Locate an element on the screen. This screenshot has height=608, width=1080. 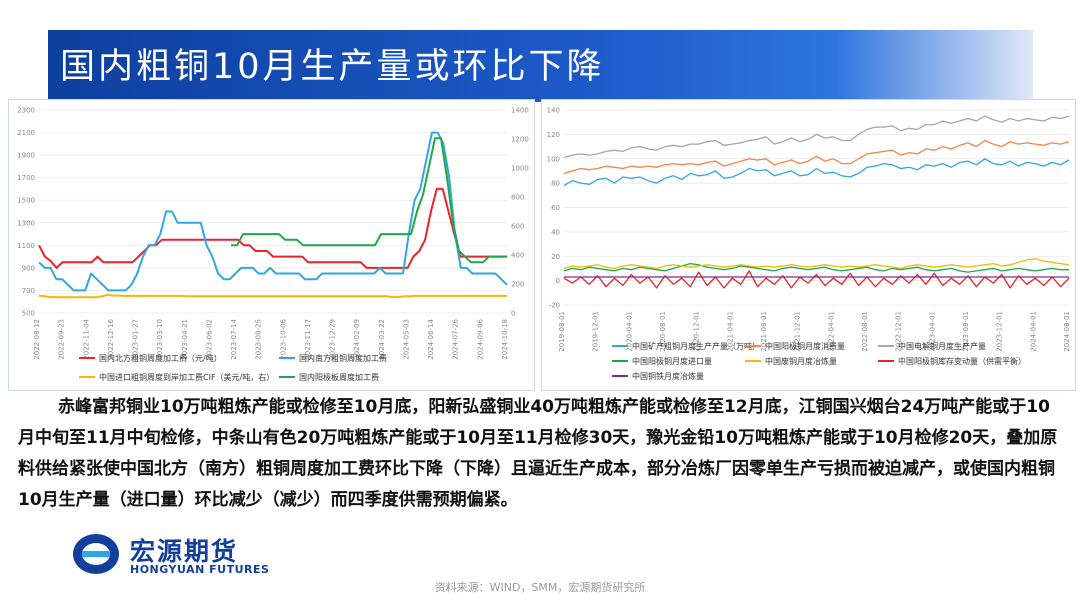
y2-tick-label: 1400 is located at coordinates (520, 111).